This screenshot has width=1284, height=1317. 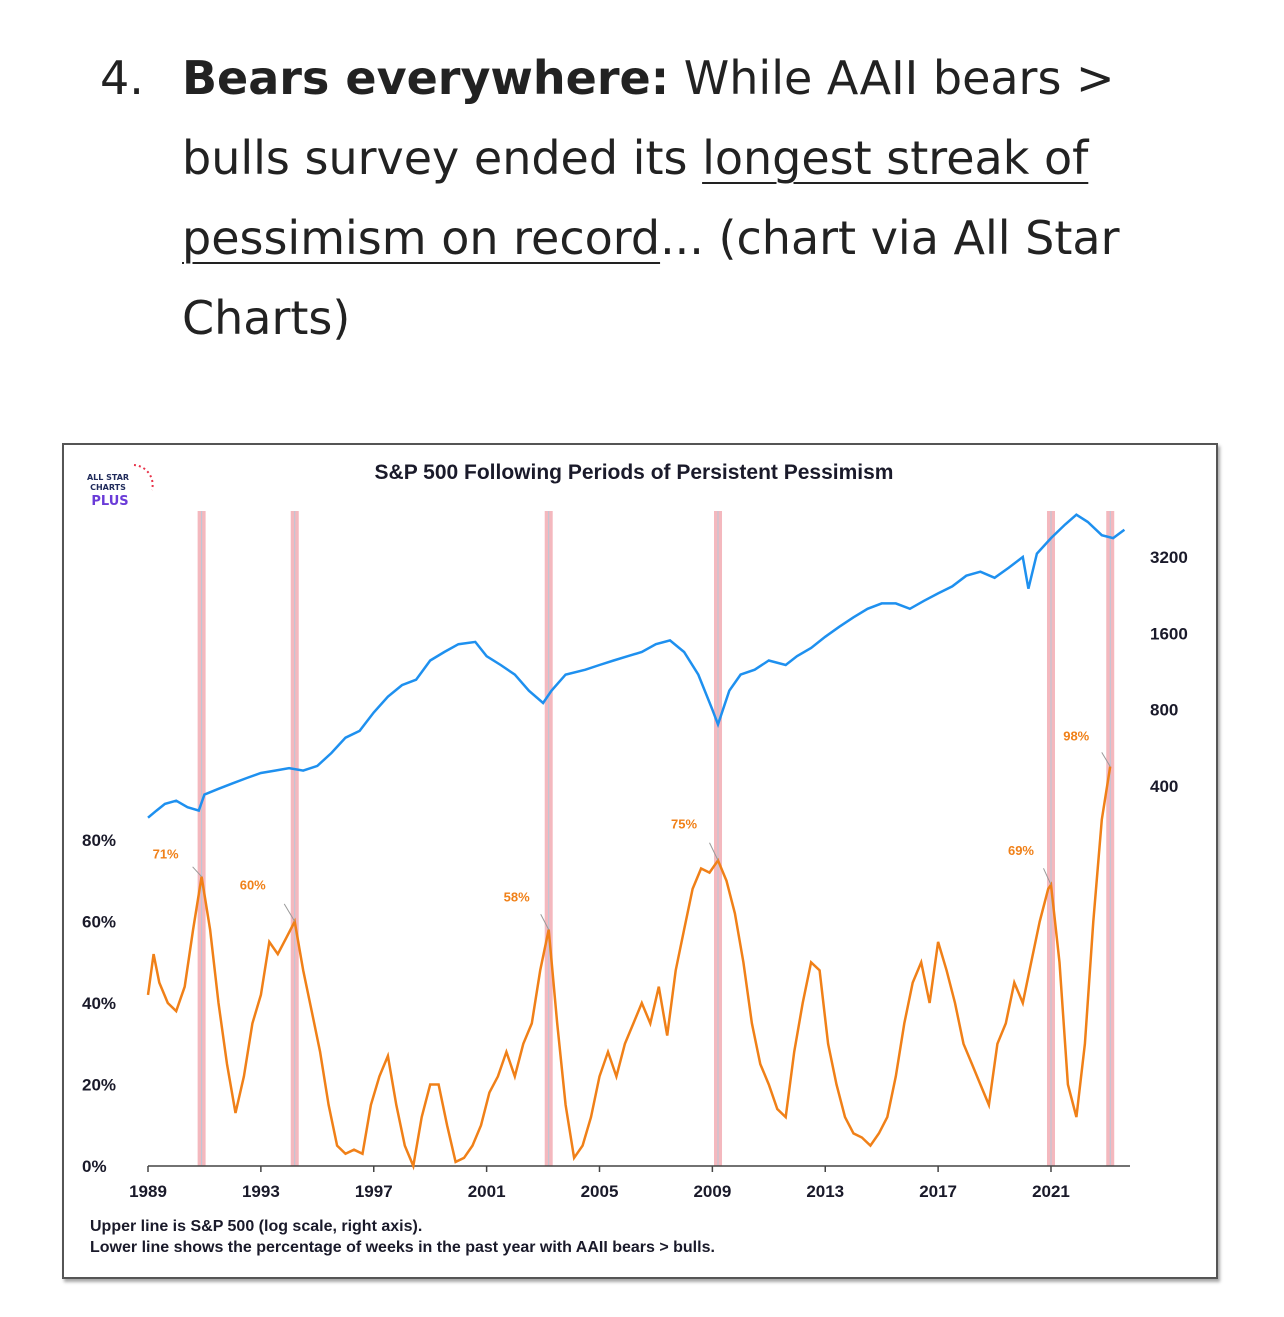 I want to click on right-tick-label-1: 800, so click(x=1164, y=710).